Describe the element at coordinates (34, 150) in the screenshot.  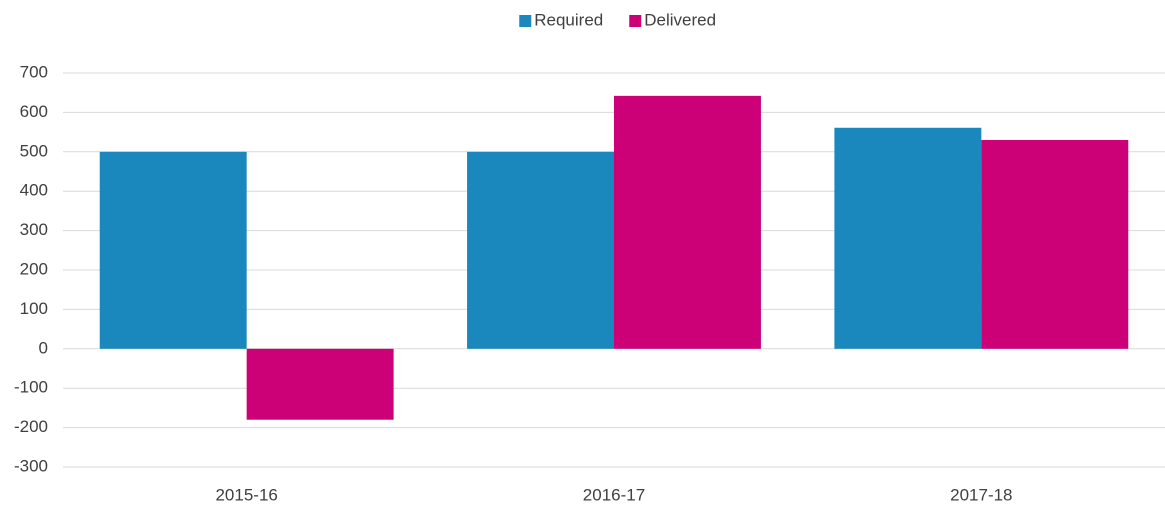
I see `y-tick-label: 500` at that location.